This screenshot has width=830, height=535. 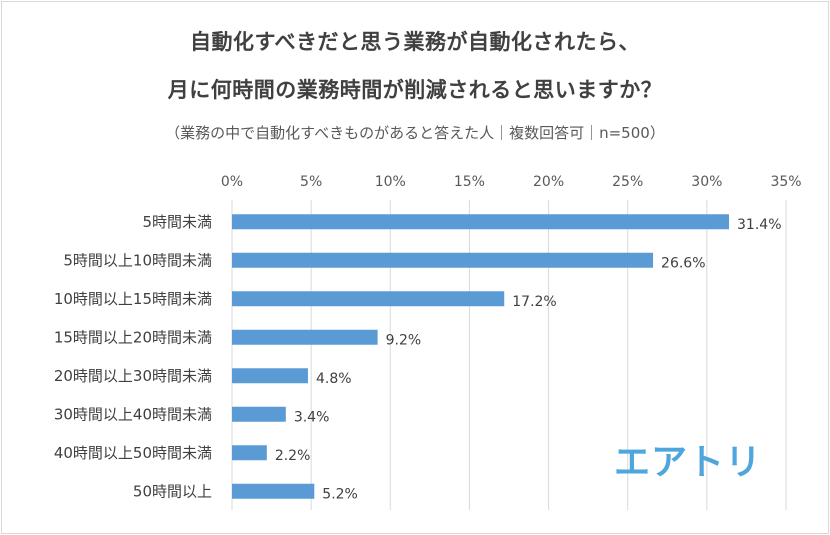 I want to click on x-tick-label: 20%, so click(x=548, y=182).